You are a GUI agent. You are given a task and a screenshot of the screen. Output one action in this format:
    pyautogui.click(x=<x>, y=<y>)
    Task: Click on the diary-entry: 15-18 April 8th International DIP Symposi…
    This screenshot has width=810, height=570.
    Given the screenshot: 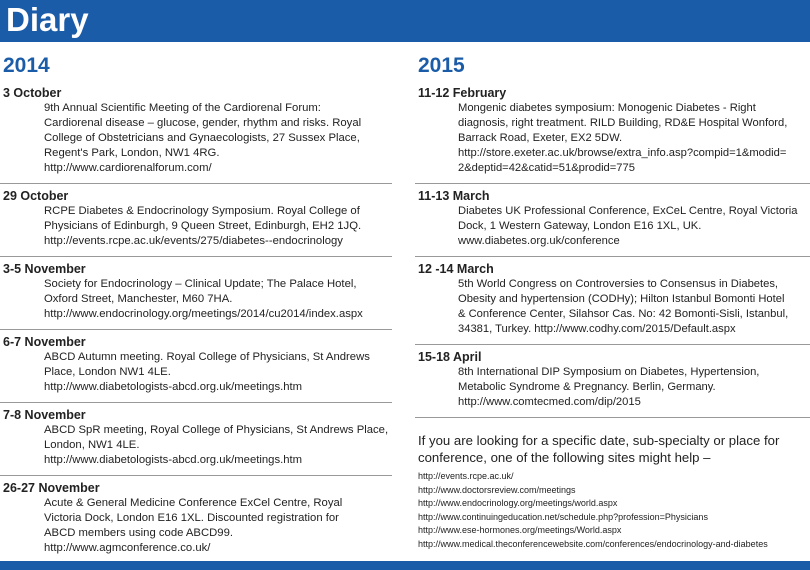 What is the action you would take?
    pyautogui.click(x=612, y=381)
    